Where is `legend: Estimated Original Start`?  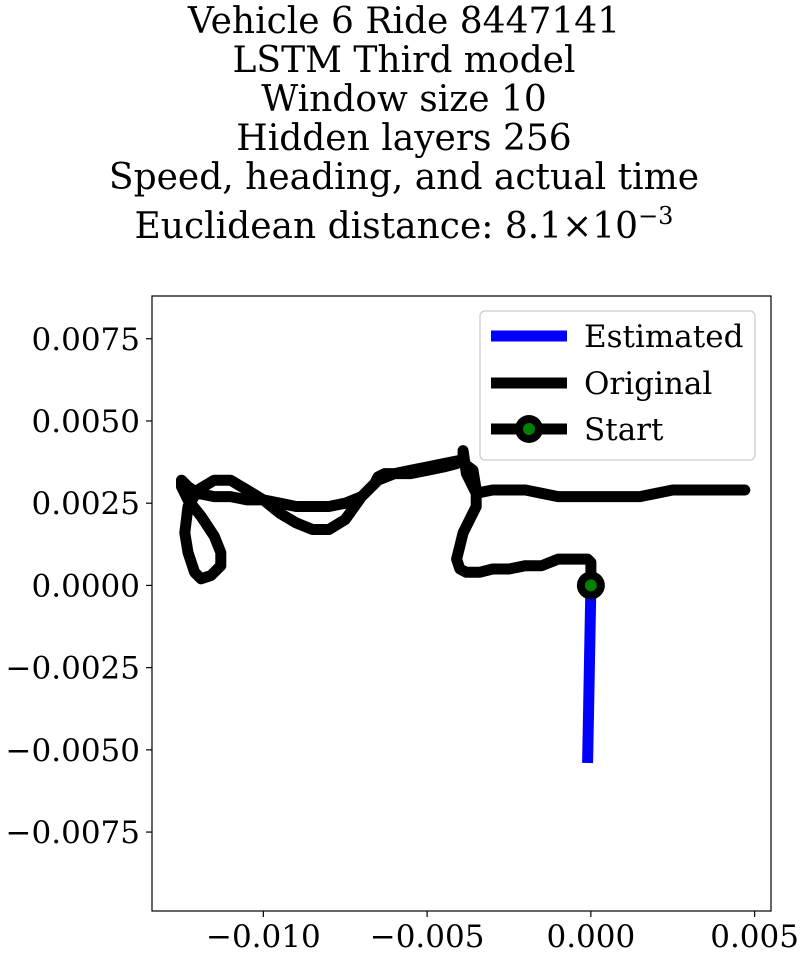
legend: Estimated Original Start is located at coordinates (617, 385).